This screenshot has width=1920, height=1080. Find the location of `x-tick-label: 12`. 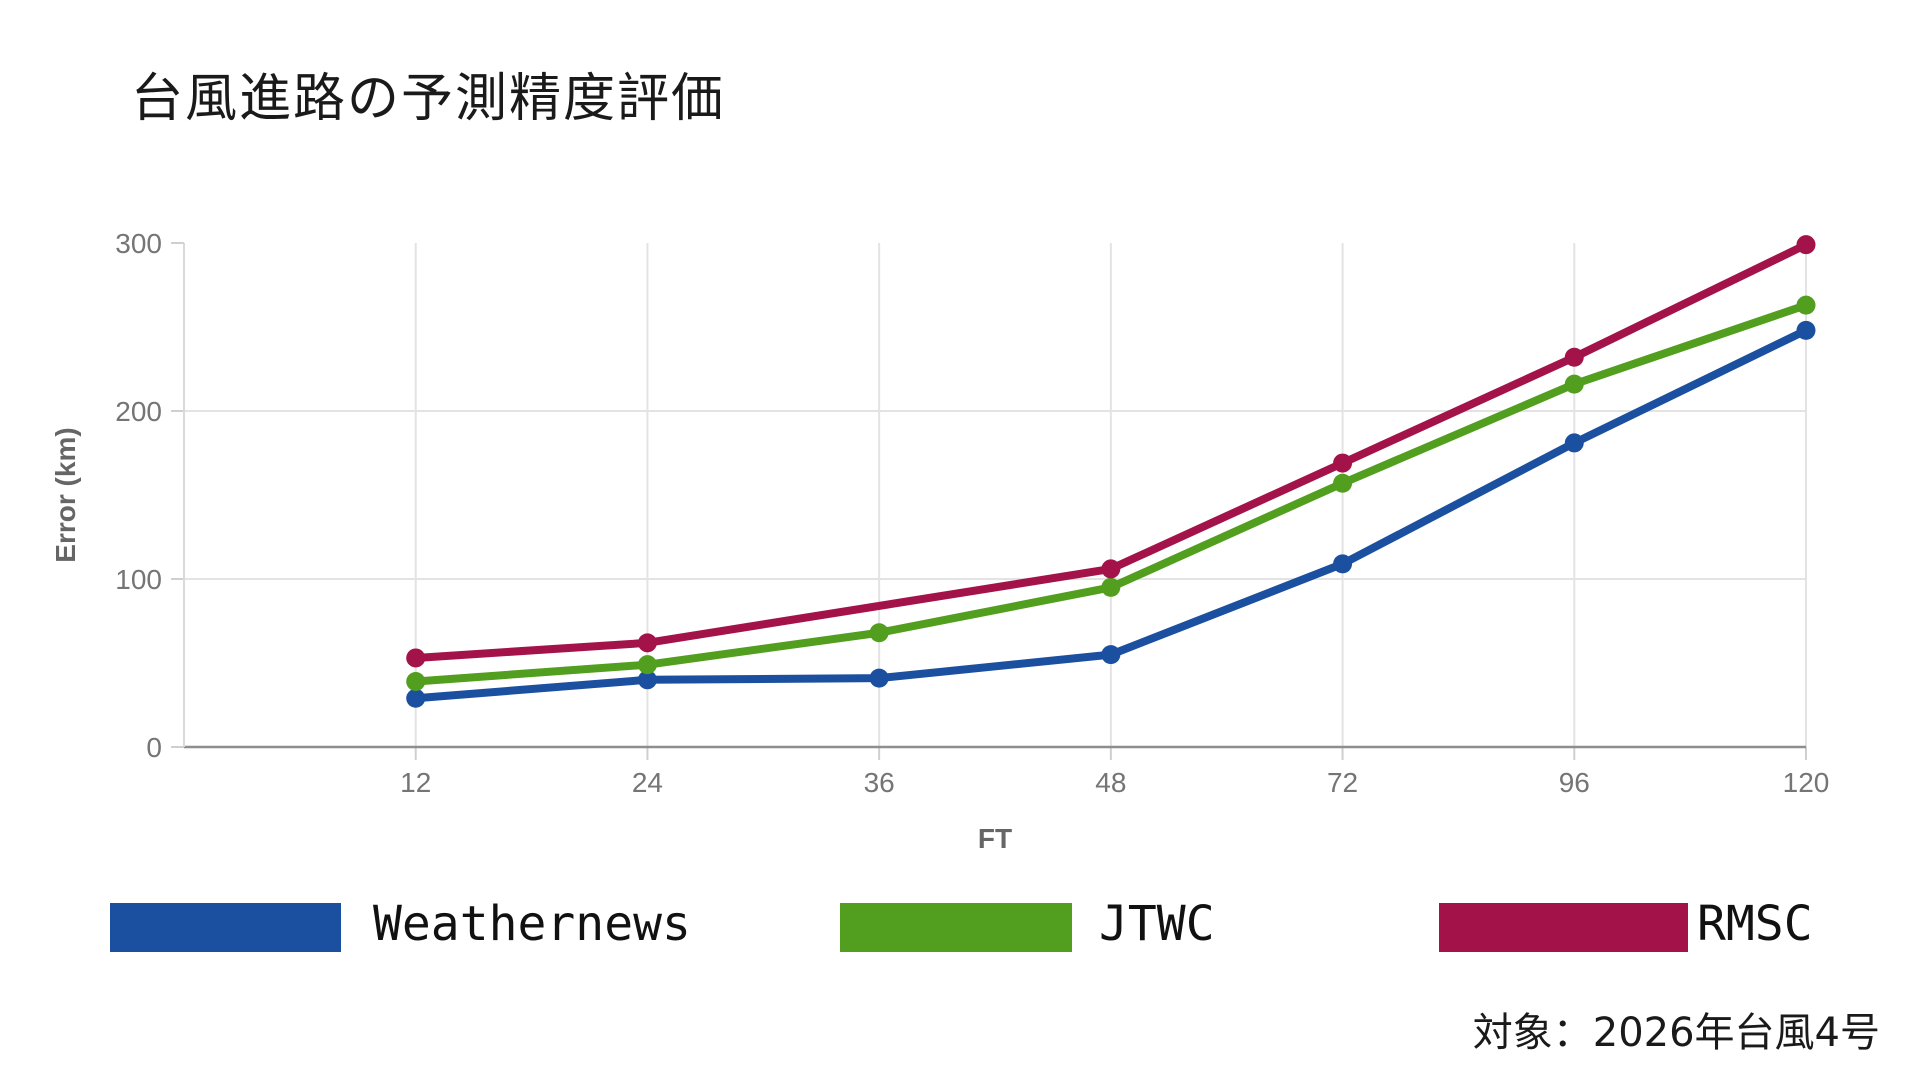

x-tick-label: 12 is located at coordinates (415, 782).